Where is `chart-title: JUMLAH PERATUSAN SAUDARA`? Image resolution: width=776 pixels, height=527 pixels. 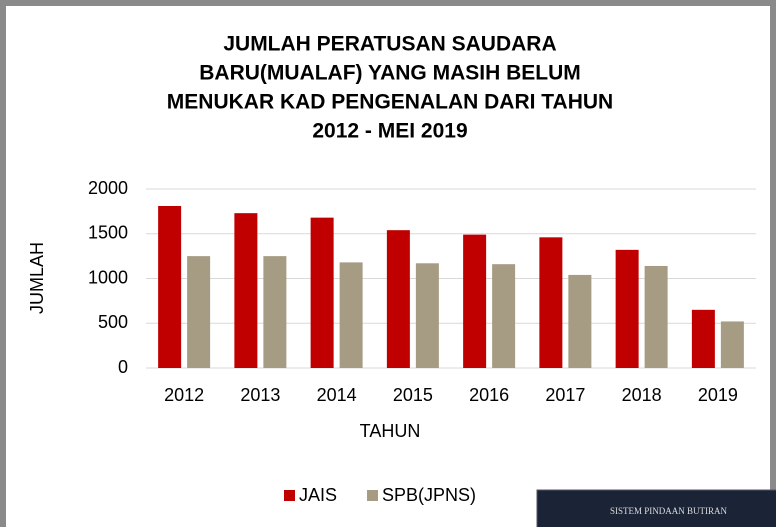 chart-title: JUMLAH PERATUSAN SAUDARA is located at coordinates (389, 44).